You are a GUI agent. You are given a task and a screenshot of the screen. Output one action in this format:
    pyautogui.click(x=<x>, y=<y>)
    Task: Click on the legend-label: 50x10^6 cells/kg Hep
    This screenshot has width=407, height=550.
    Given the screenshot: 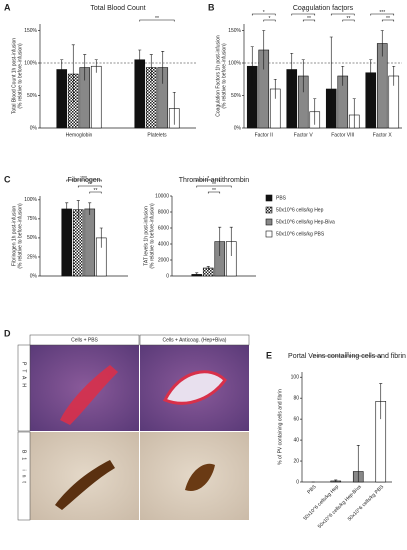 What is the action you would take?
    pyautogui.click(x=300, y=210)
    